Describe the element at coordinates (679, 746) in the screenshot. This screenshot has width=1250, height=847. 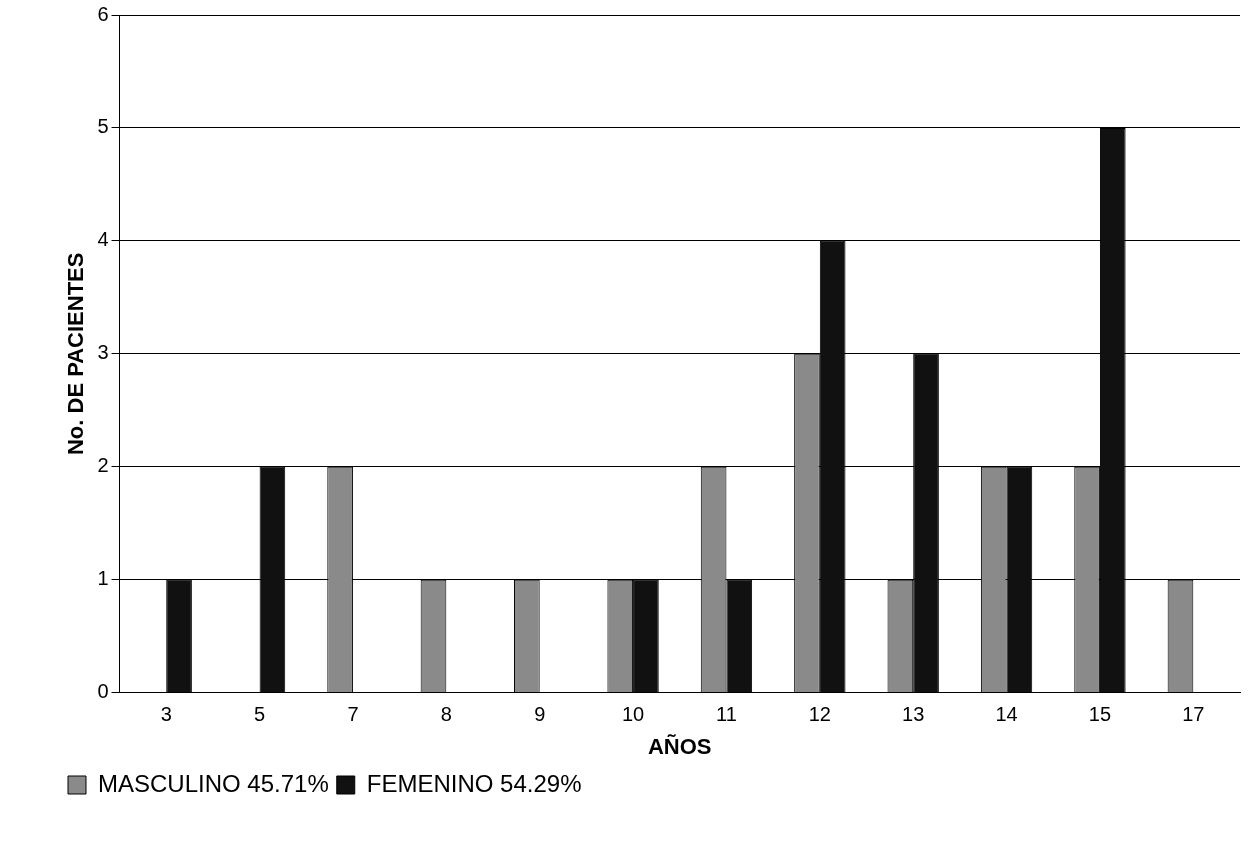
I see `x-axis-title: AÑOS` at that location.